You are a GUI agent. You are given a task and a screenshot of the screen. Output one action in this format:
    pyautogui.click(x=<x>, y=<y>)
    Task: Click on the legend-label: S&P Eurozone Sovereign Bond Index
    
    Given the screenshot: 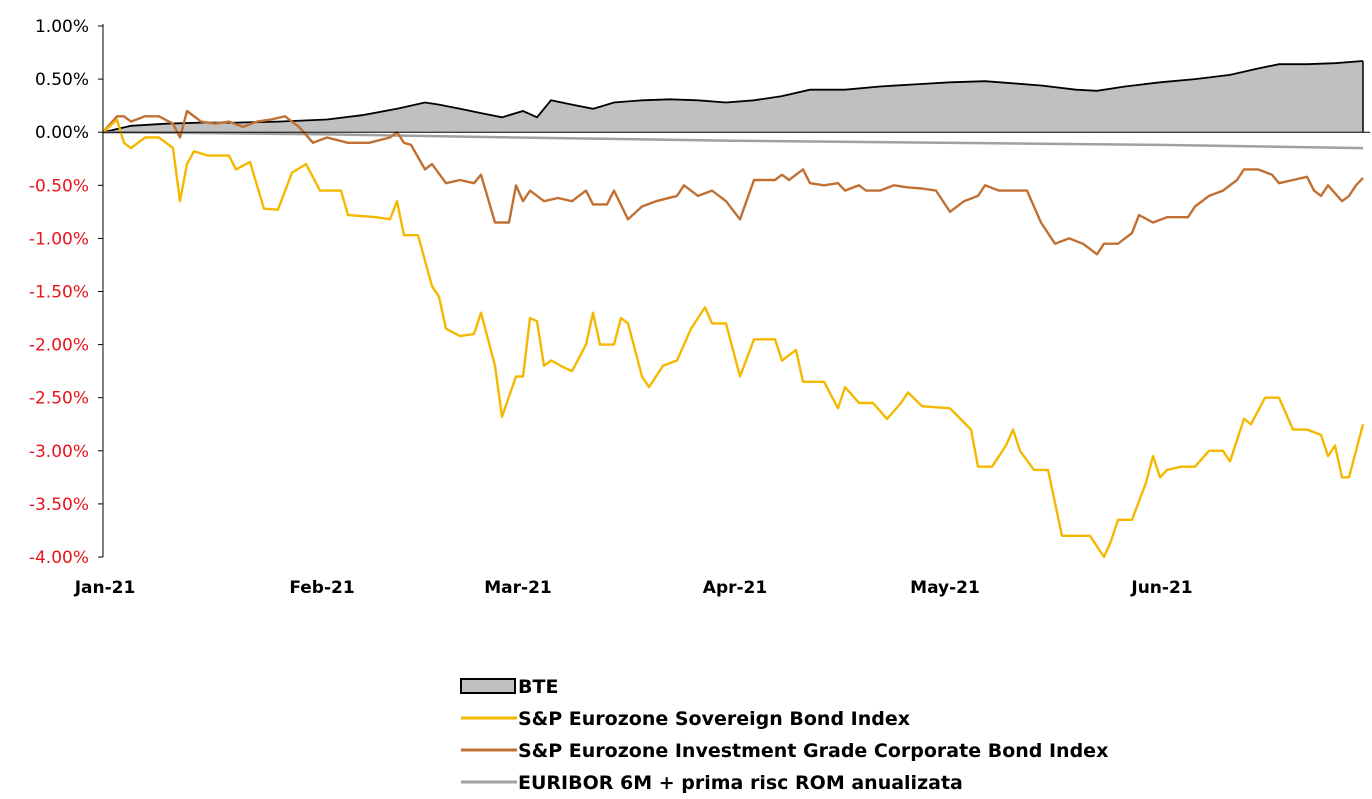 What is the action you would take?
    pyautogui.click(x=714, y=719)
    